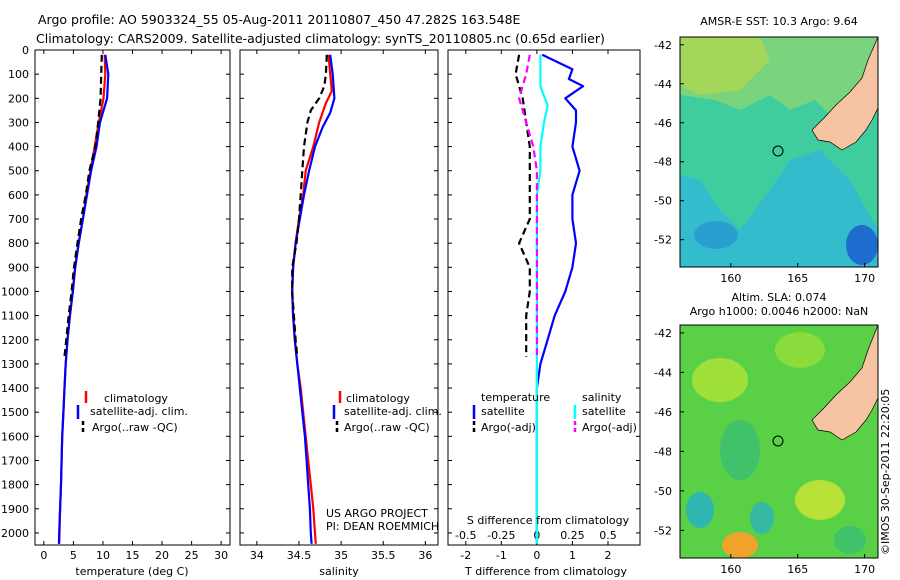 The image size is (900, 580). Describe the element at coordinates (572, 555) in the screenshot. I see `x-tick-label: 1` at that location.